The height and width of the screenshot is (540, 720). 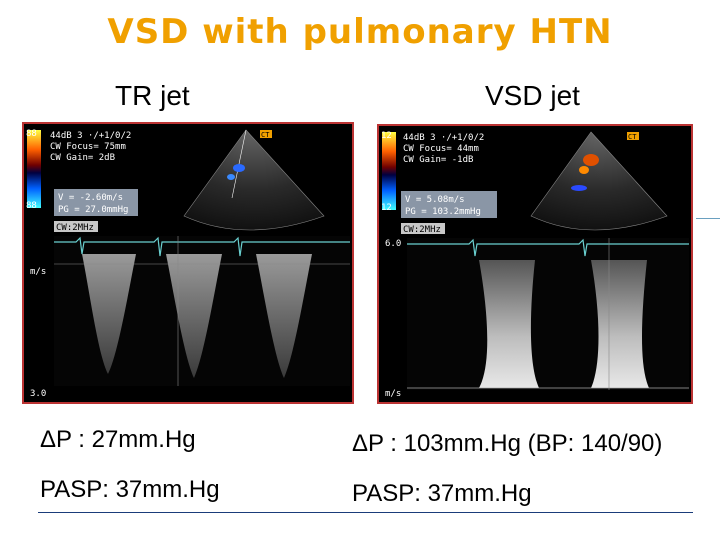 I want to click on left-measure-velocity: V = -2.60m/s, so click(x=90, y=198).